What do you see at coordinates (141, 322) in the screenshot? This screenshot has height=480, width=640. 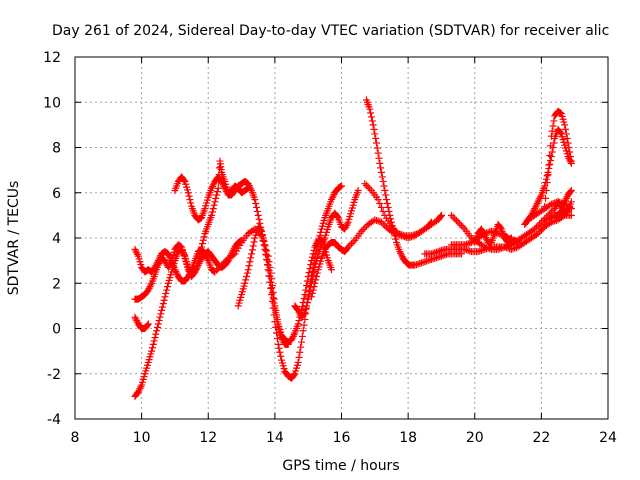 I see `series-track-a` at bounding box center [141, 322].